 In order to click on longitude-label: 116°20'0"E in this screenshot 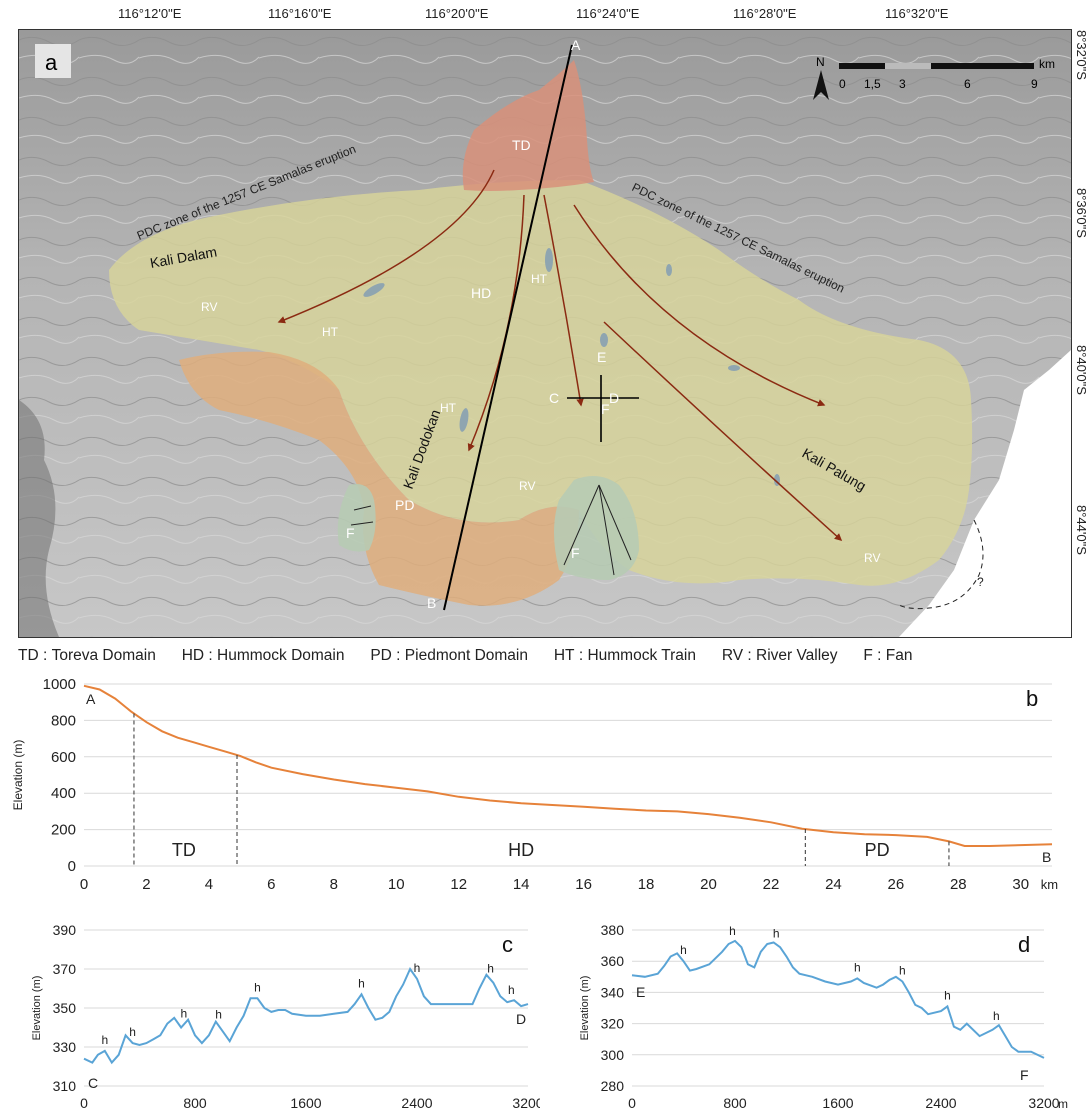, I will do `click(457, 13)`.